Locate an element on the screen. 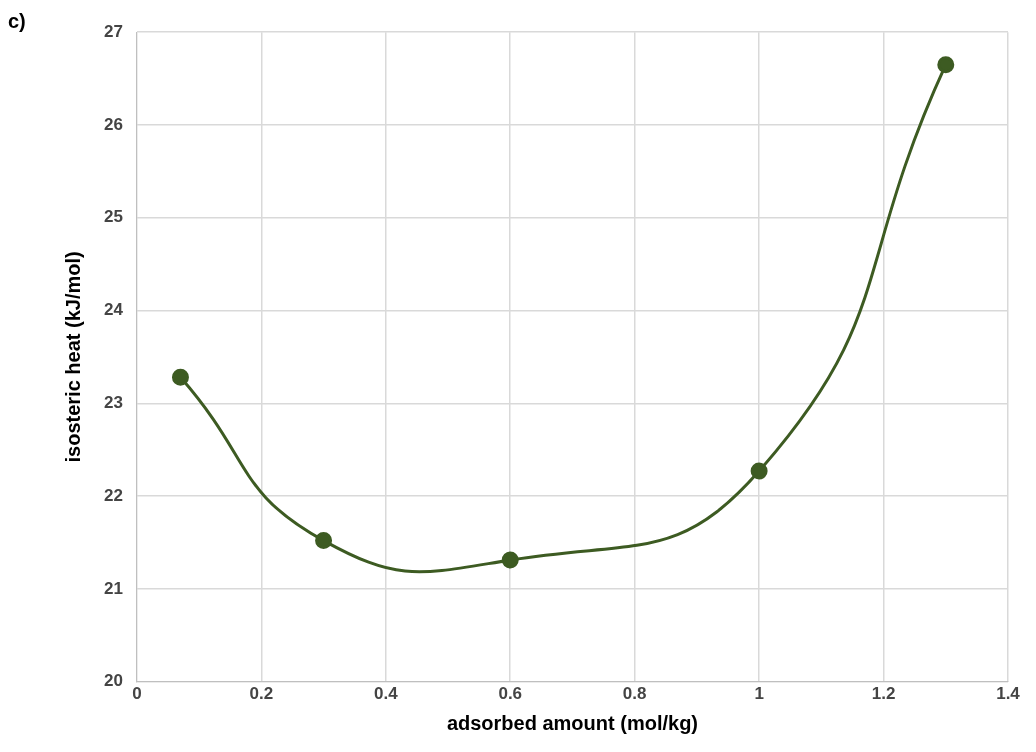  text: c) is located at coordinates (17, 20).